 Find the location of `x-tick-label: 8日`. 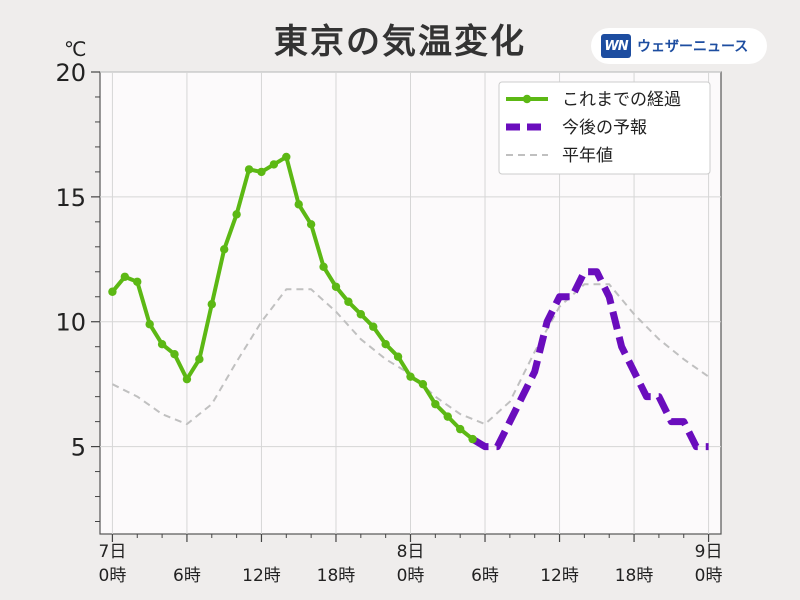

x-tick-label: 8日 is located at coordinates (411, 552).